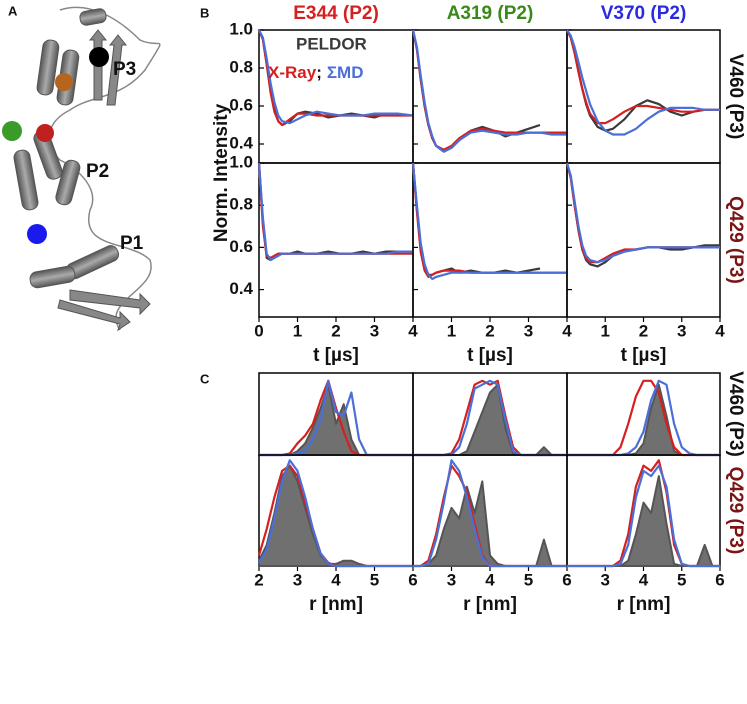 The image size is (747, 704). Describe the element at coordinates (345, 72) in the screenshot. I see `legend-entry: ΣMD` at that location.